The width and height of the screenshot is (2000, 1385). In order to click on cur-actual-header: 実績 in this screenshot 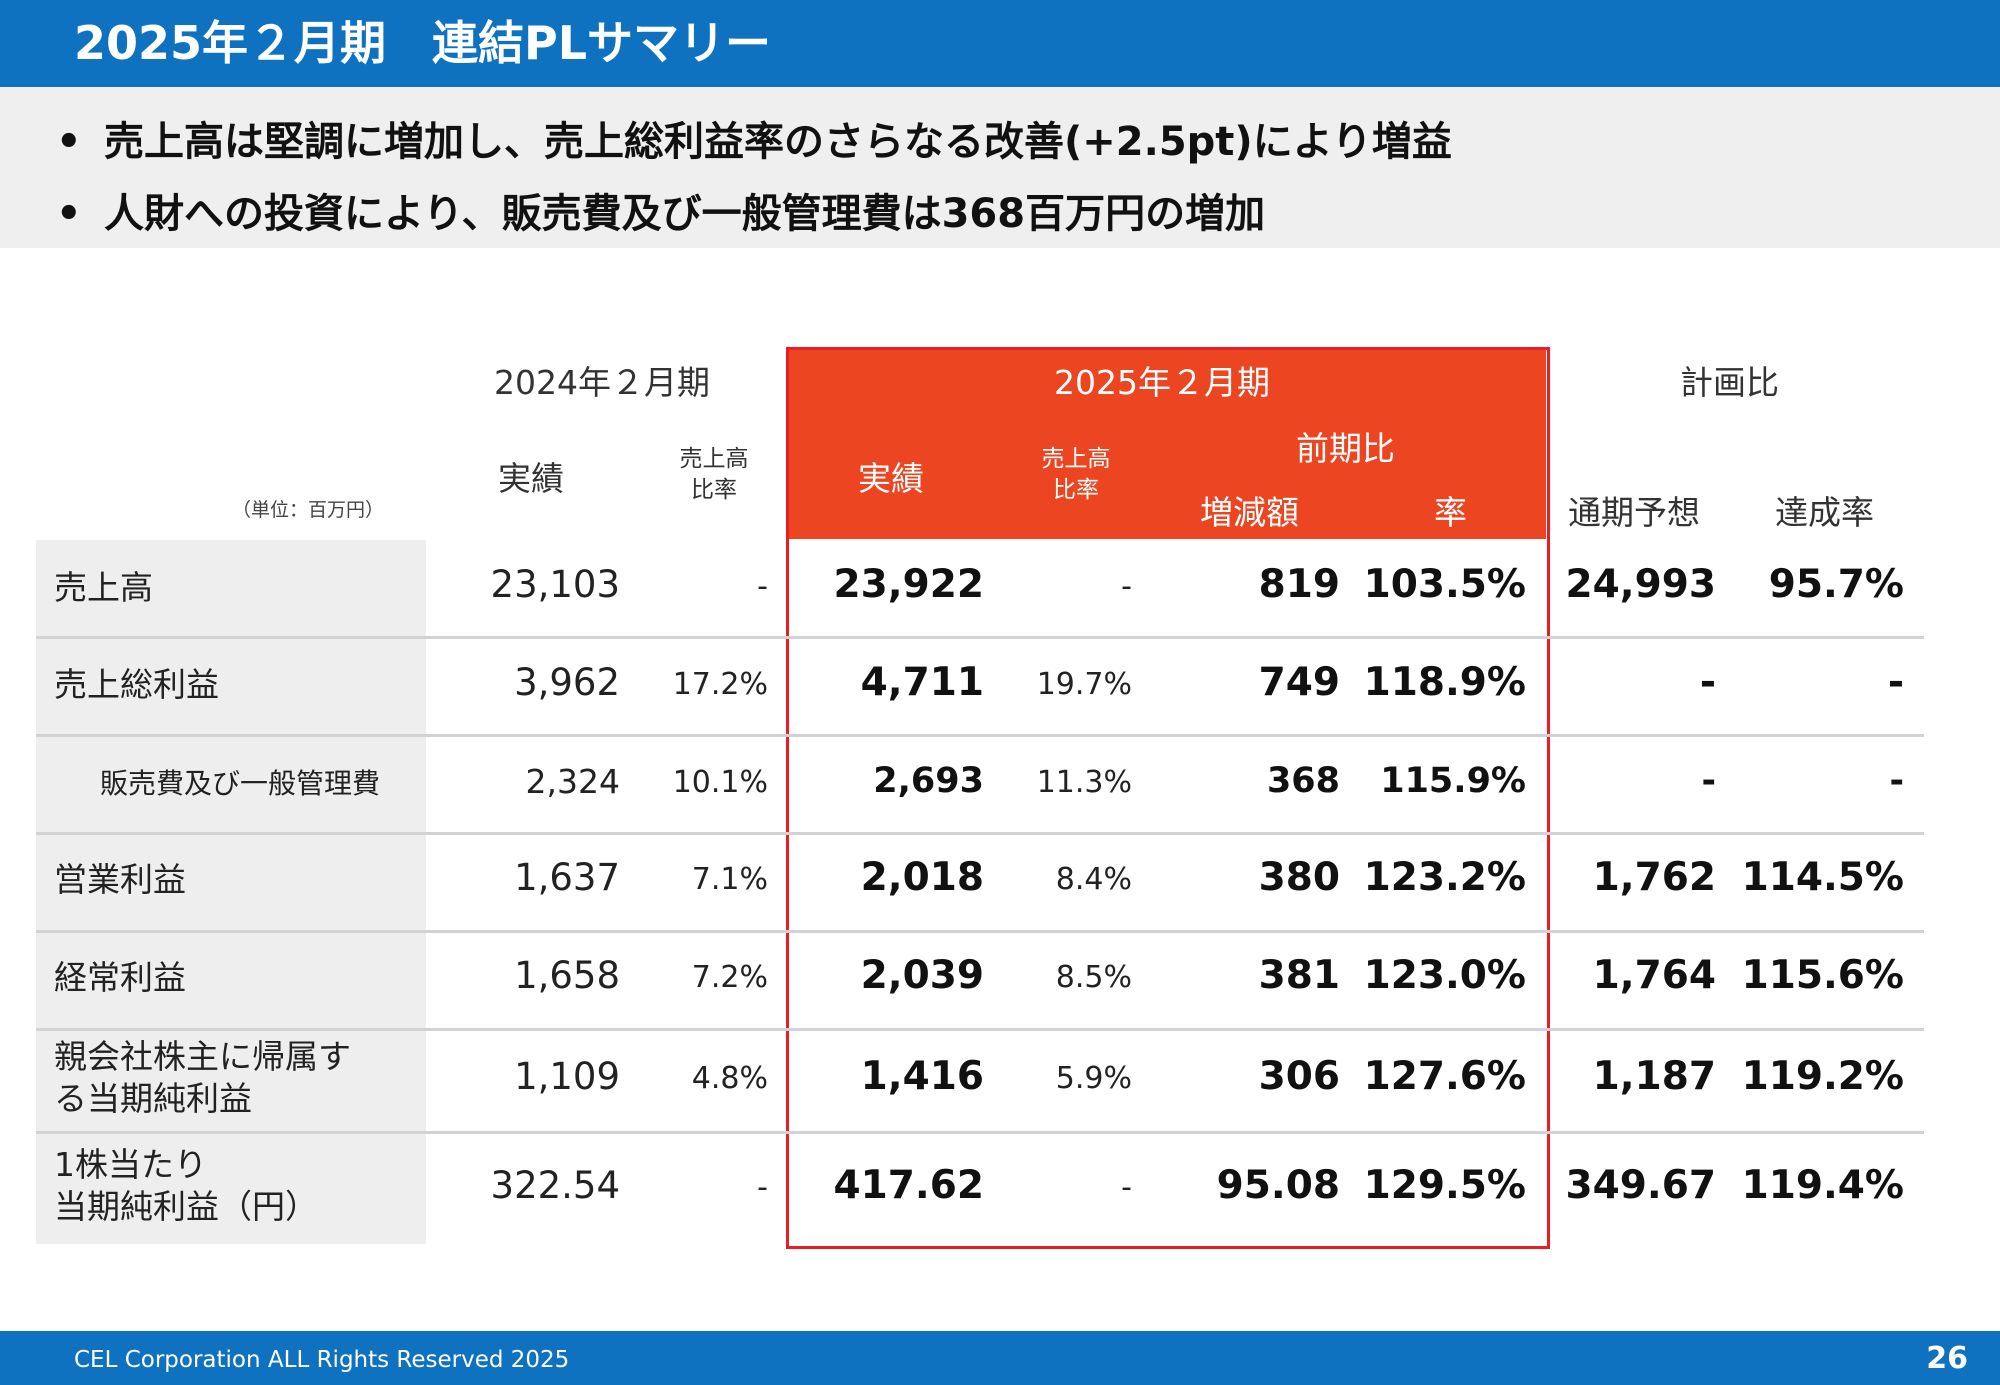, I will do `click(891, 478)`.